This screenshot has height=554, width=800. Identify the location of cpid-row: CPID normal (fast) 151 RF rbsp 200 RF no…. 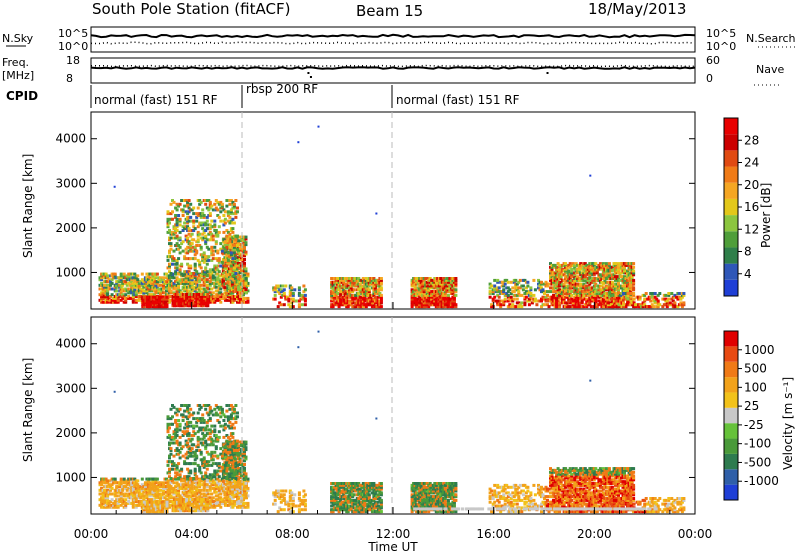
(263, 95).